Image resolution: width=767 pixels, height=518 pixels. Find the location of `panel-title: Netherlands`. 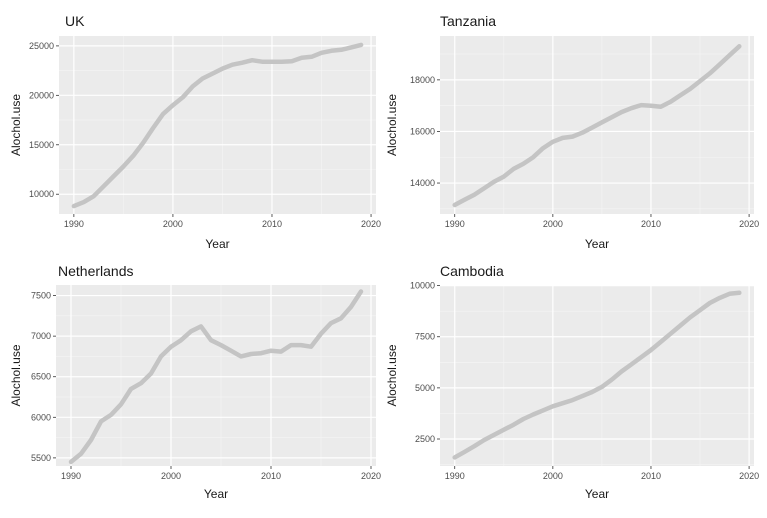

panel-title: Netherlands is located at coordinates (96, 271).